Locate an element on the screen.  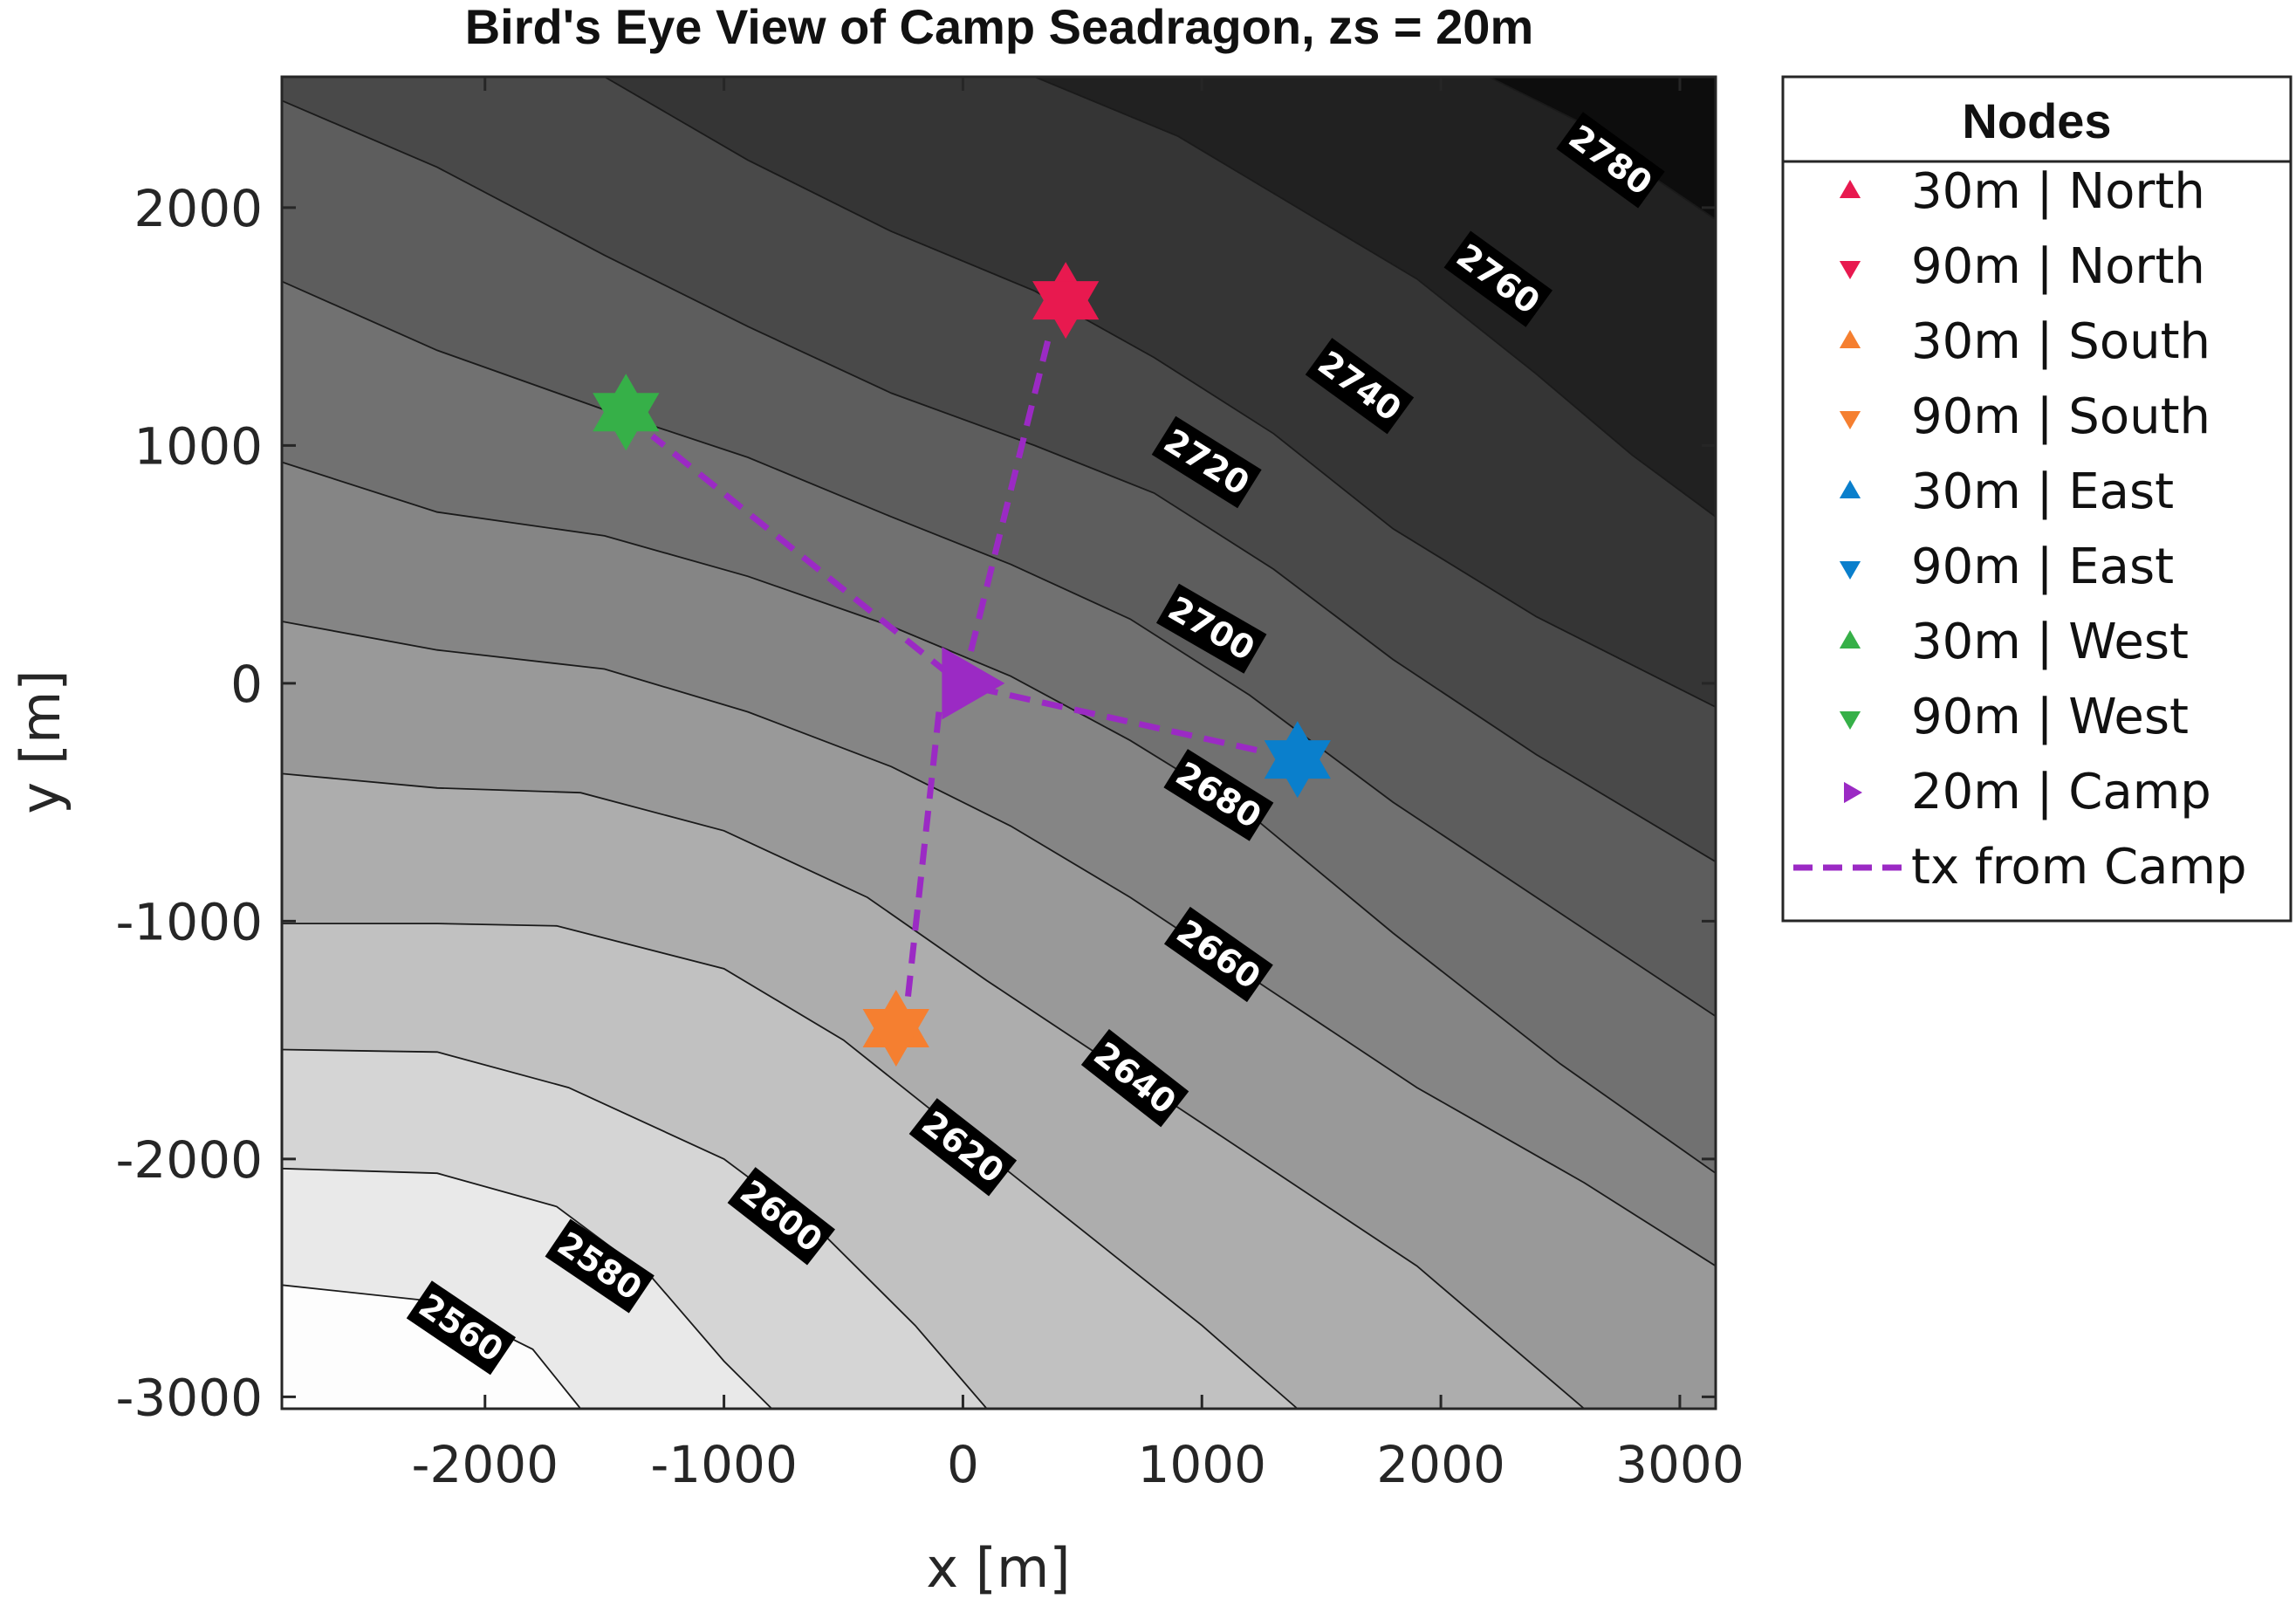
y-tick-label: 0 is located at coordinates (247, 684).